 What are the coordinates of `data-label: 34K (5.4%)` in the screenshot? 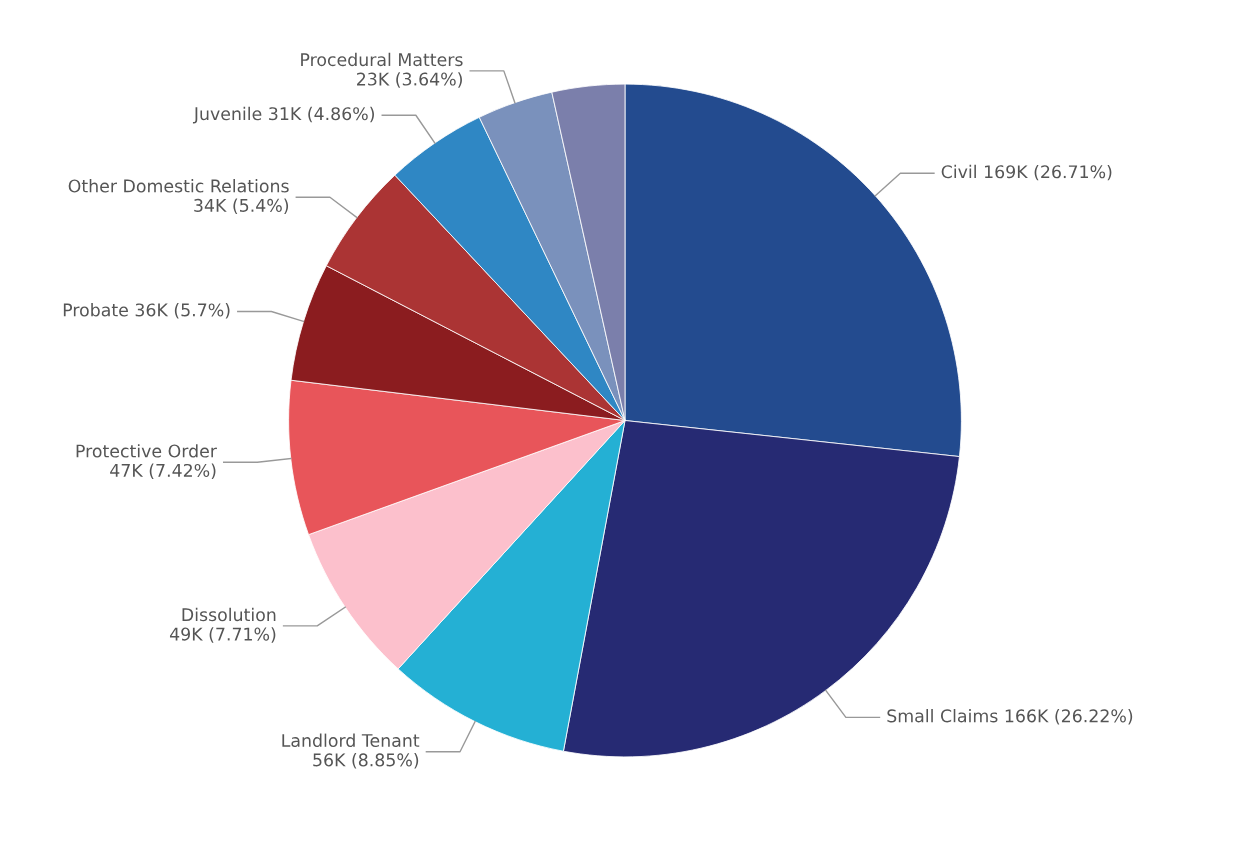 It's located at (241, 206).